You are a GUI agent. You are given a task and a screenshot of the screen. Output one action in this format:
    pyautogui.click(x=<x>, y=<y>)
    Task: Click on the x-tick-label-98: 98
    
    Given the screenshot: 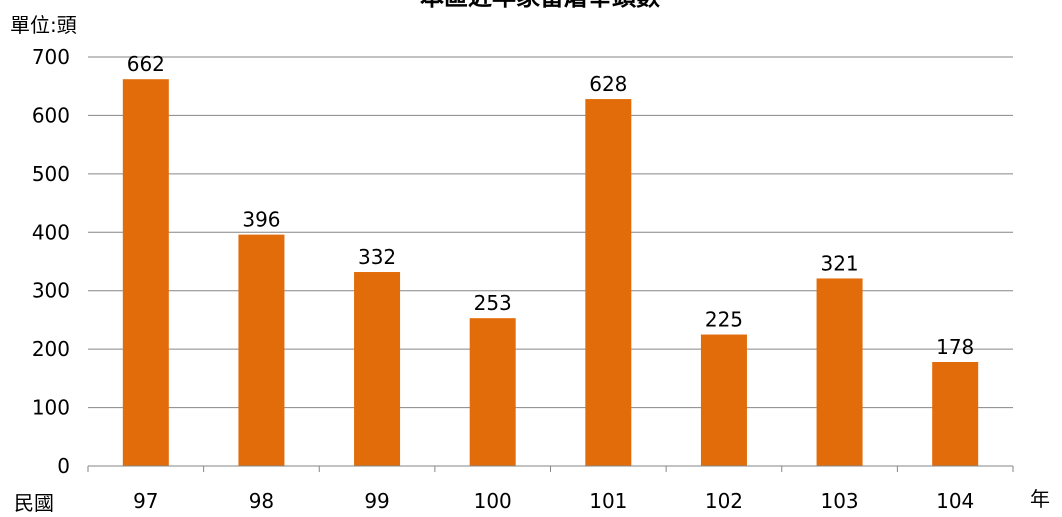 What is the action you would take?
    pyautogui.click(x=261, y=501)
    